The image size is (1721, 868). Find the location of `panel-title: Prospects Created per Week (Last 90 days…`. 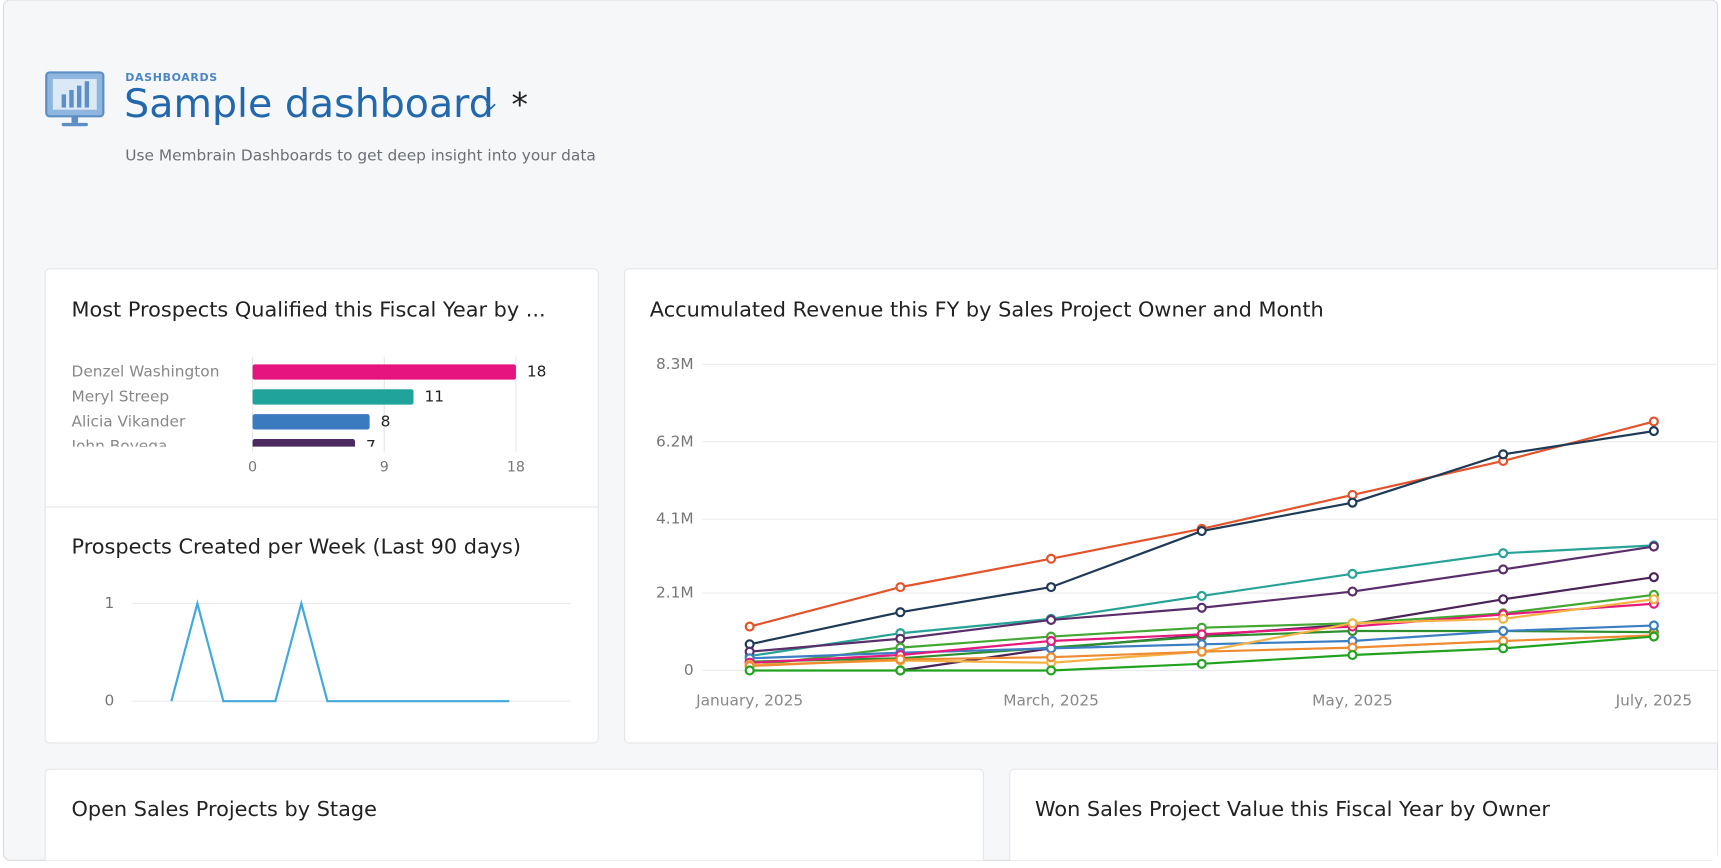

panel-title: Prospects Created per Week (Last 90 days… is located at coordinates (297, 547).